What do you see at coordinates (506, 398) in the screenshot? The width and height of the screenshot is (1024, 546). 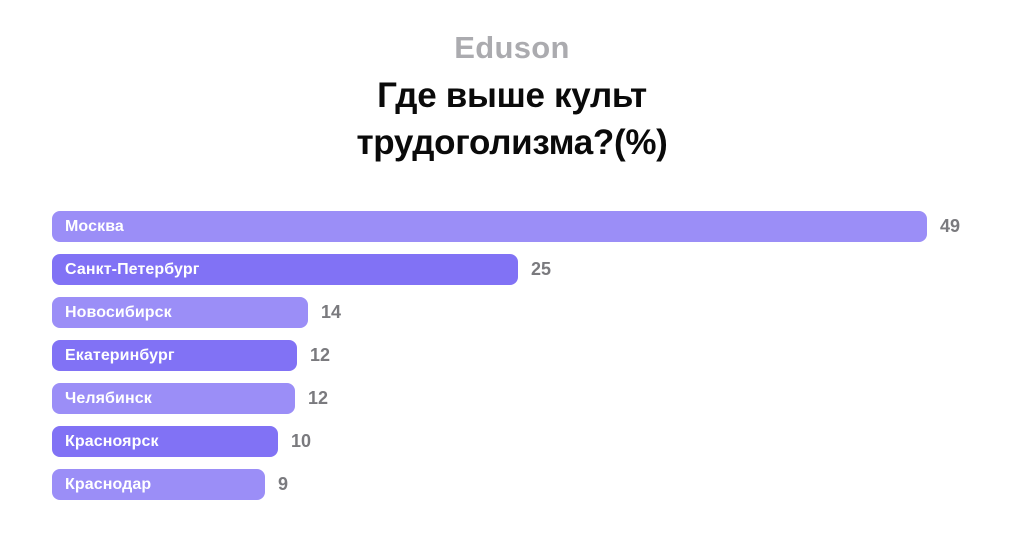 I see `bar-row-chelyabinsk: Челябинск 12` at bounding box center [506, 398].